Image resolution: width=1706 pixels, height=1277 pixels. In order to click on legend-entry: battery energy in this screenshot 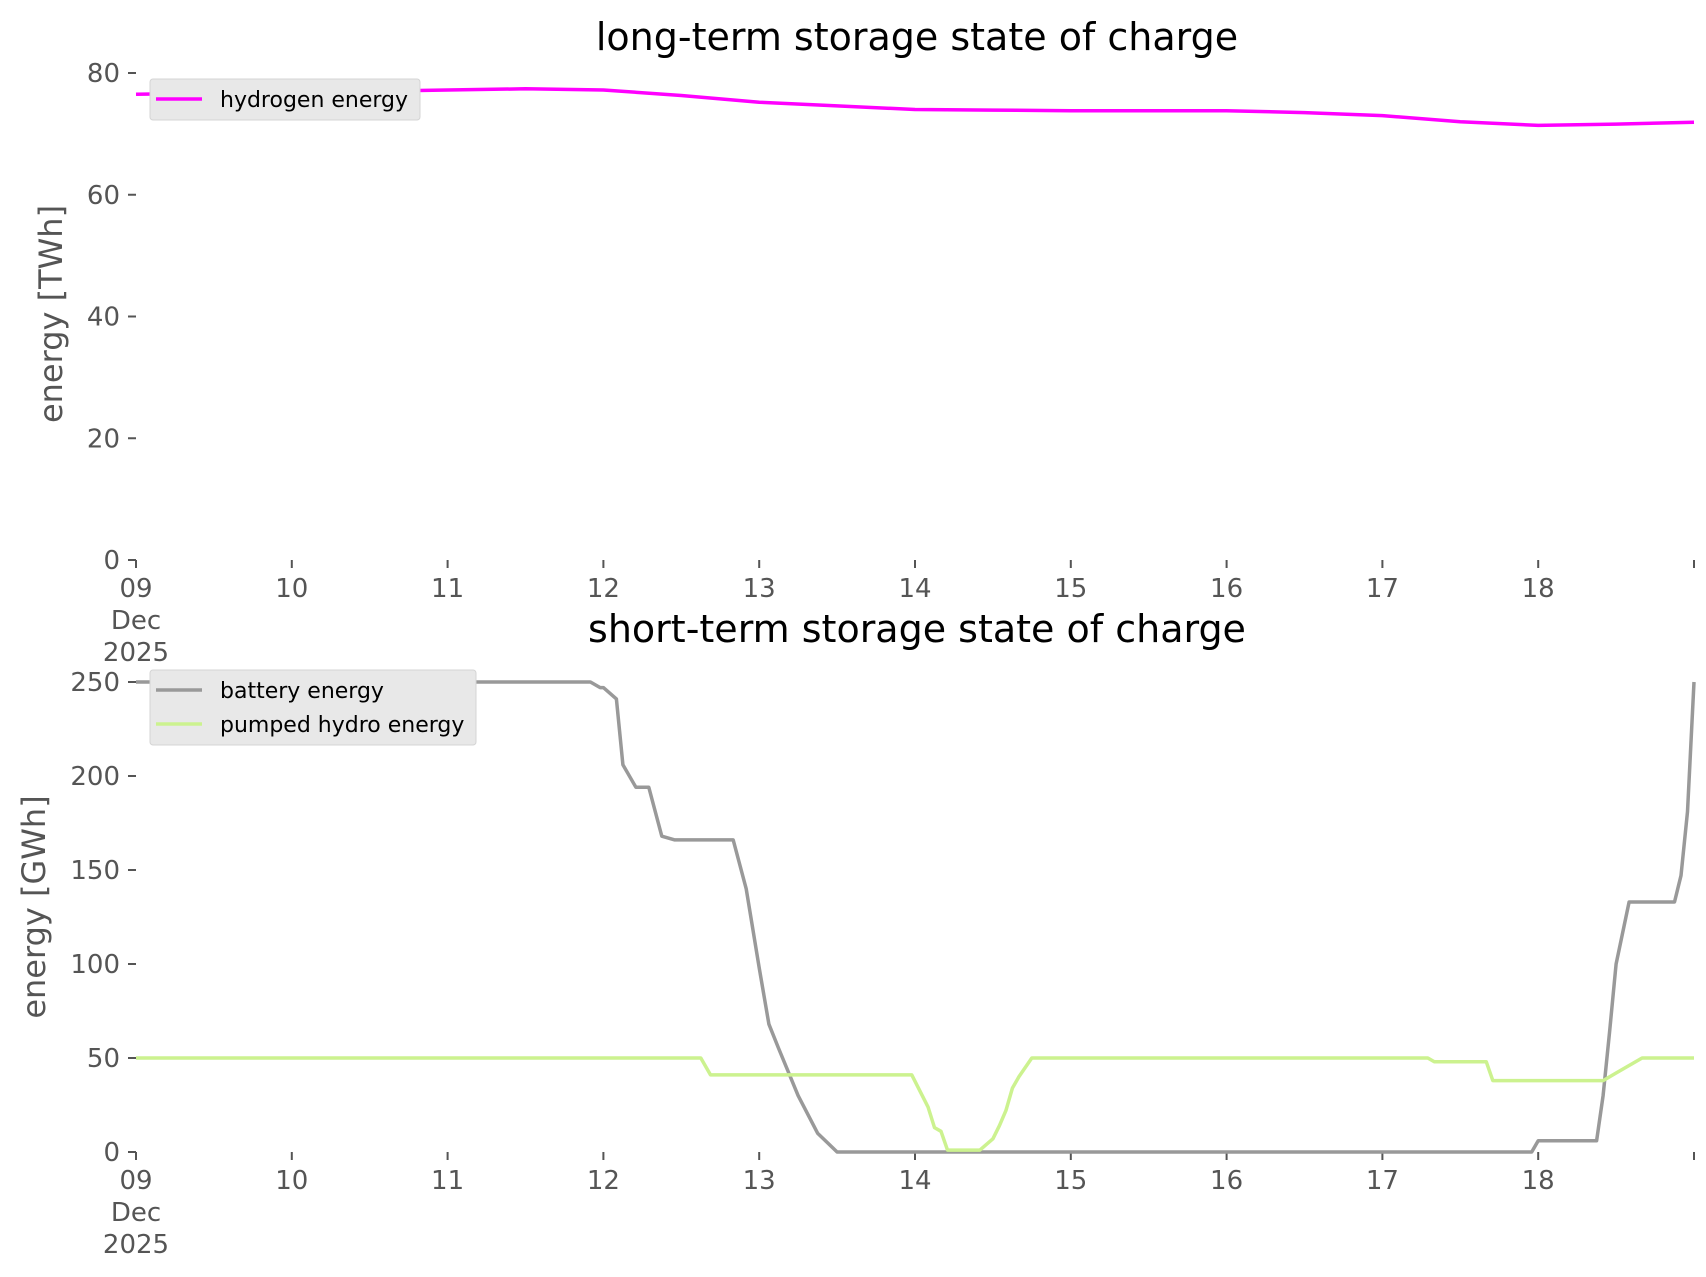, I will do `click(302, 691)`.